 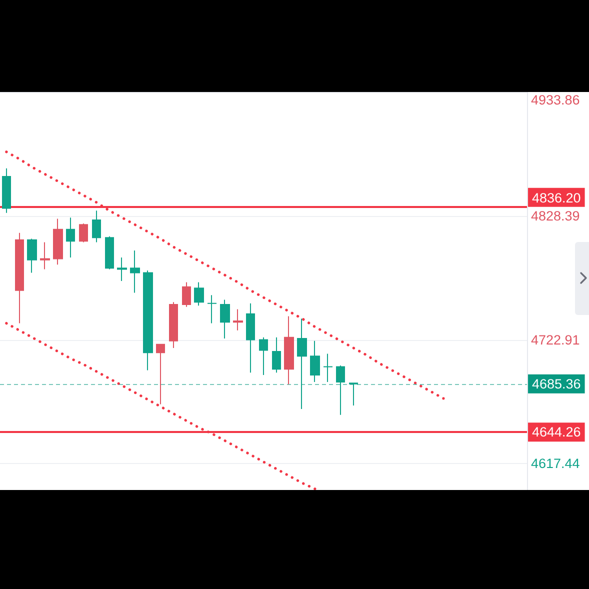 I want to click on y-tick-label: 4933.86, so click(x=555, y=100).